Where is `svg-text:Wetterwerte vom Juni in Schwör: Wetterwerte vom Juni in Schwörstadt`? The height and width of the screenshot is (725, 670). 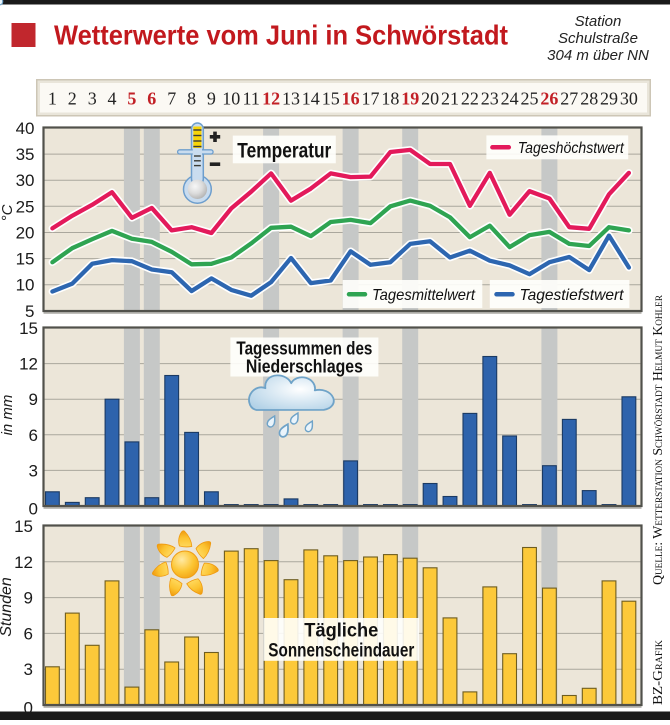
svg-text:Wetterwerte vom Juni in Schwör: Wetterwerte vom Juni in Schwörstadt is located at coordinates (281, 35).